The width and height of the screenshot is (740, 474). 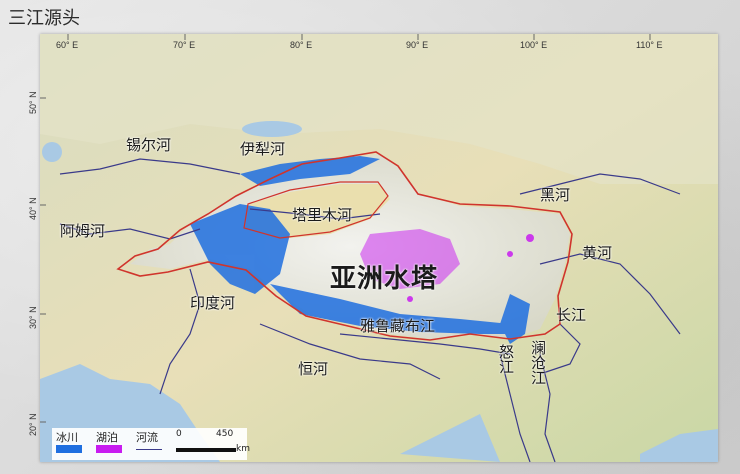 What do you see at coordinates (384, 279) in the screenshot?
I see `label-yazhoushuita: 亚洲水塔` at bounding box center [384, 279].